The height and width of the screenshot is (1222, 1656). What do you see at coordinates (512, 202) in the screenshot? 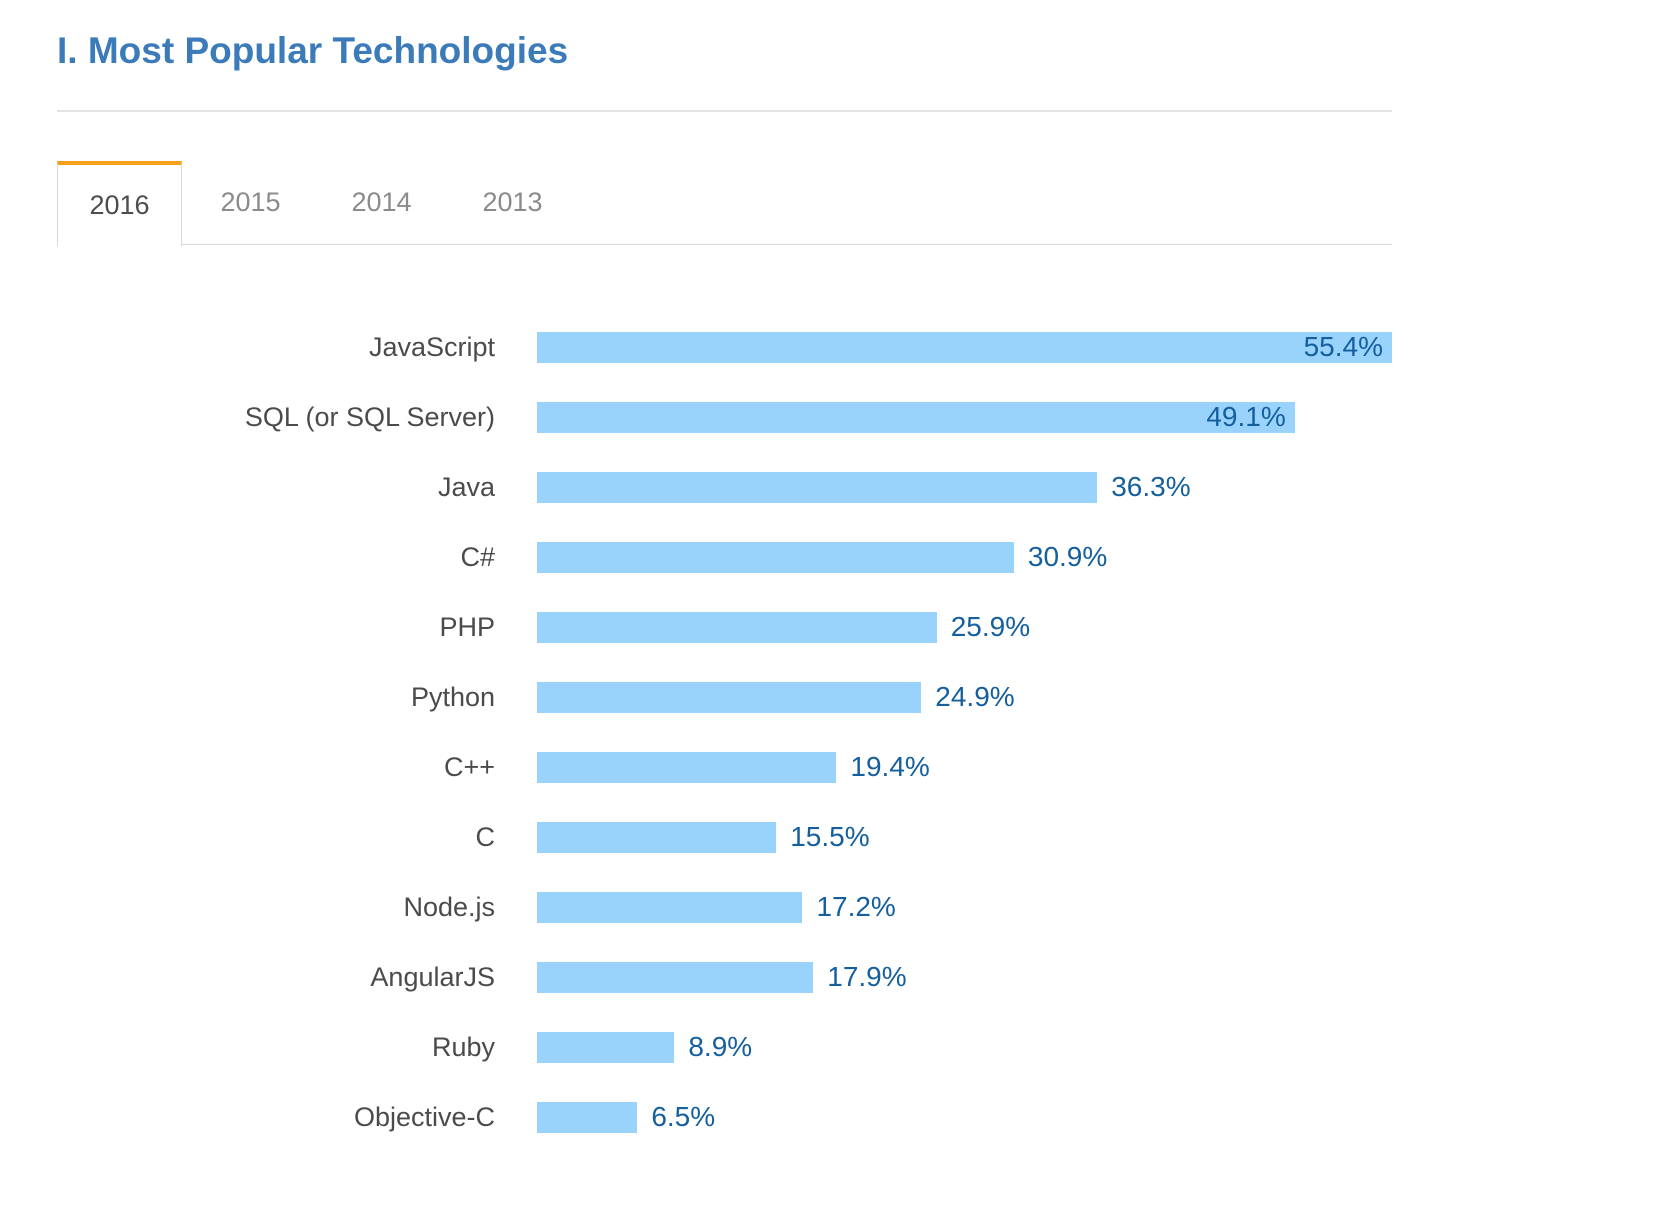
I see `tab-2013: 2013` at bounding box center [512, 202].